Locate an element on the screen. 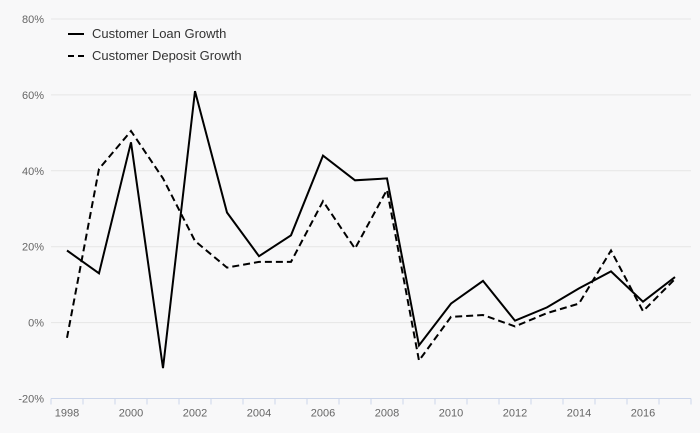  y-axis-label: 60% is located at coordinates (33, 96).